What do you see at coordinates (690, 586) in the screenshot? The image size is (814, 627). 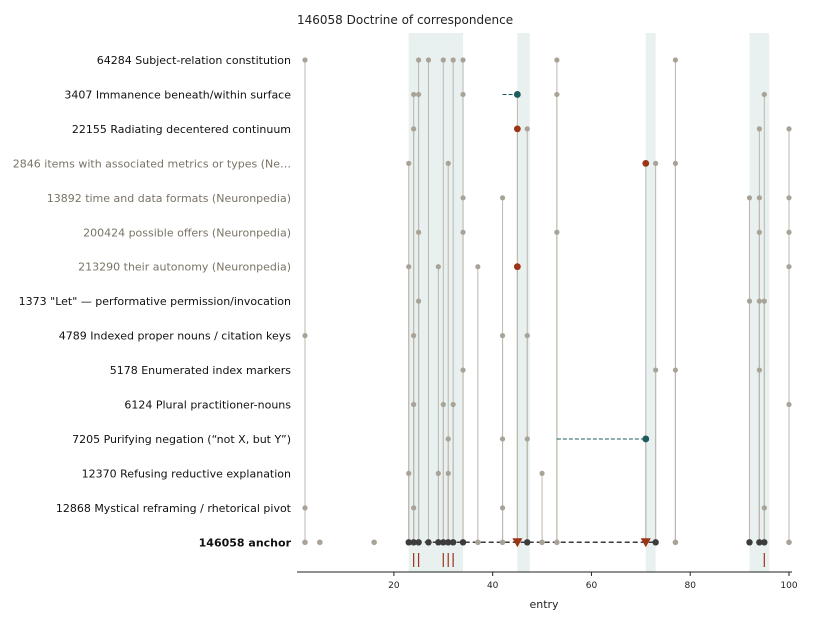 I see `x-tick-label: 80` at bounding box center [690, 586].